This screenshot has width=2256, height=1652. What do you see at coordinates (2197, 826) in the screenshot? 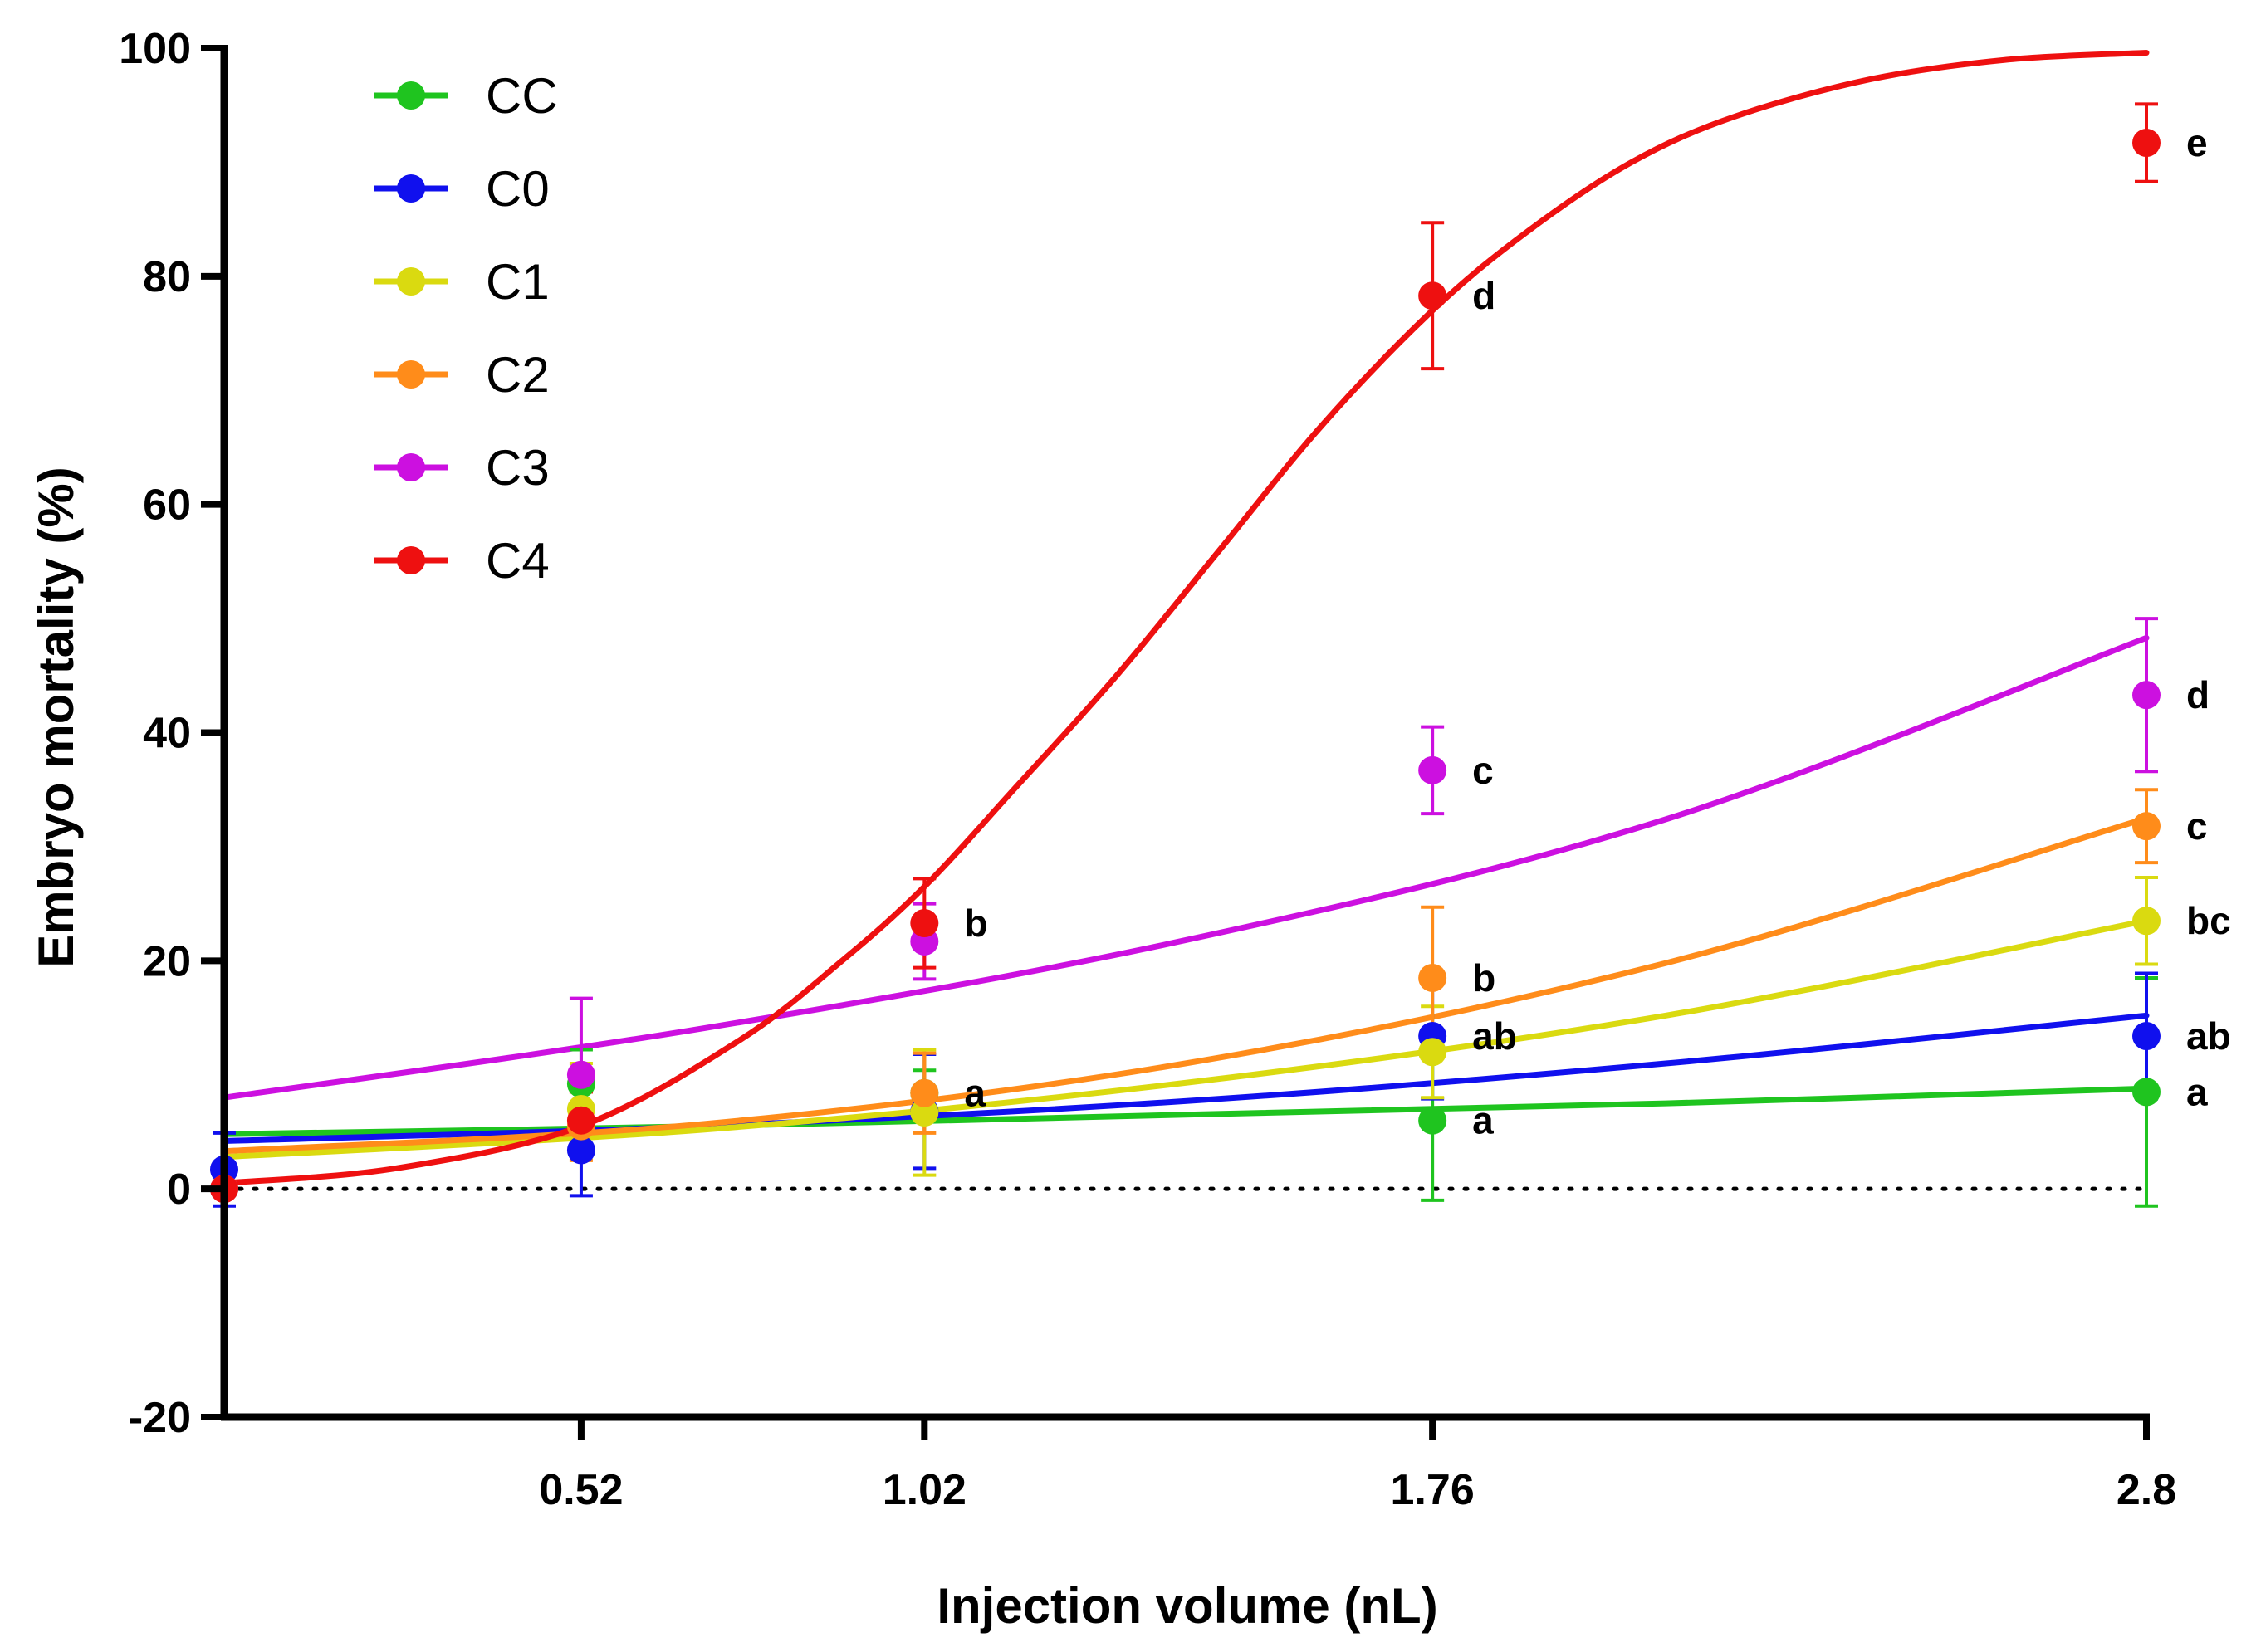
I see `significance-label-c2: c` at bounding box center [2197, 826].